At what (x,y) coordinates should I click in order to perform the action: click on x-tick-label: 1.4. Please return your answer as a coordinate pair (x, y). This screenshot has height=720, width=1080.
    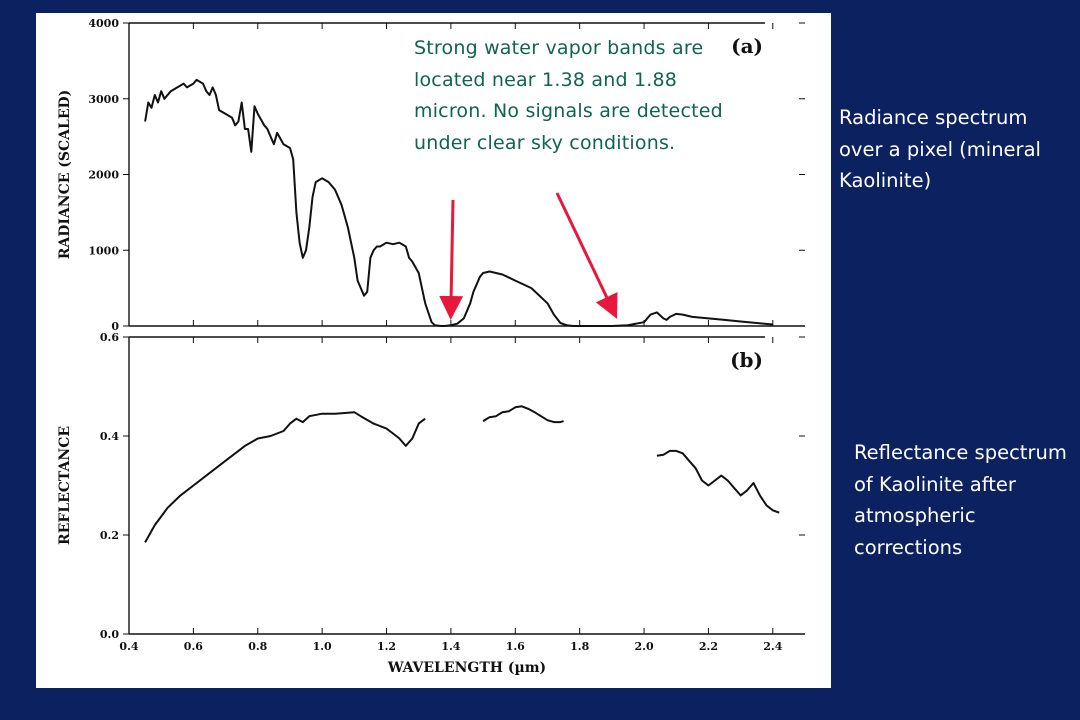
    Looking at the image, I should click on (450, 646).